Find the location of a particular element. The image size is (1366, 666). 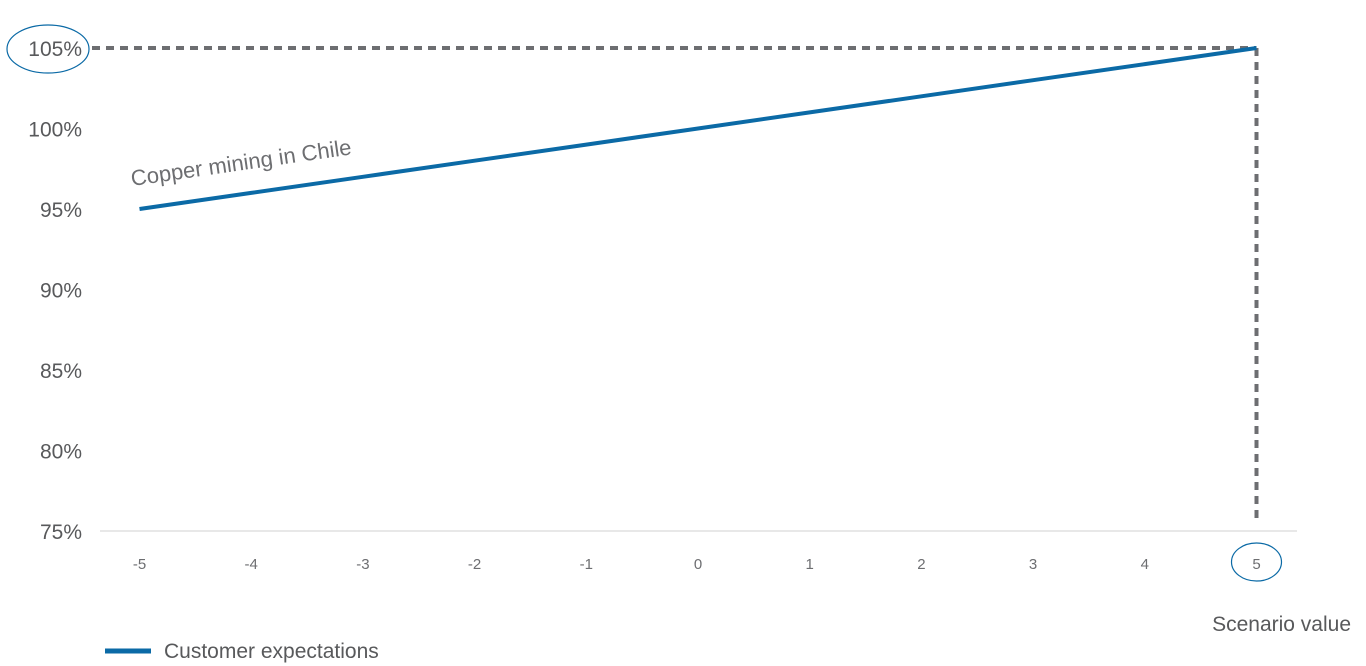

x-tick-label: 2 is located at coordinates (921, 564).